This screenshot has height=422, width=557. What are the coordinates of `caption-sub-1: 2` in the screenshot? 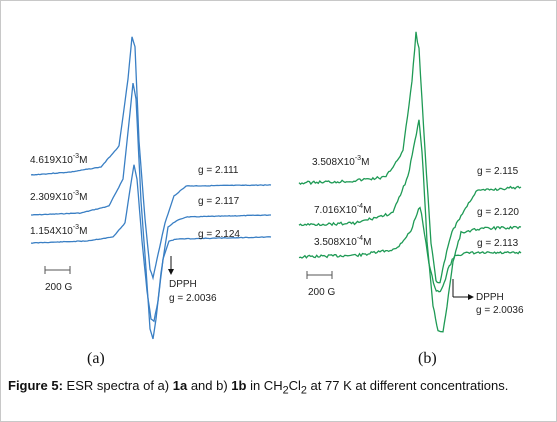 It's located at (285, 390).